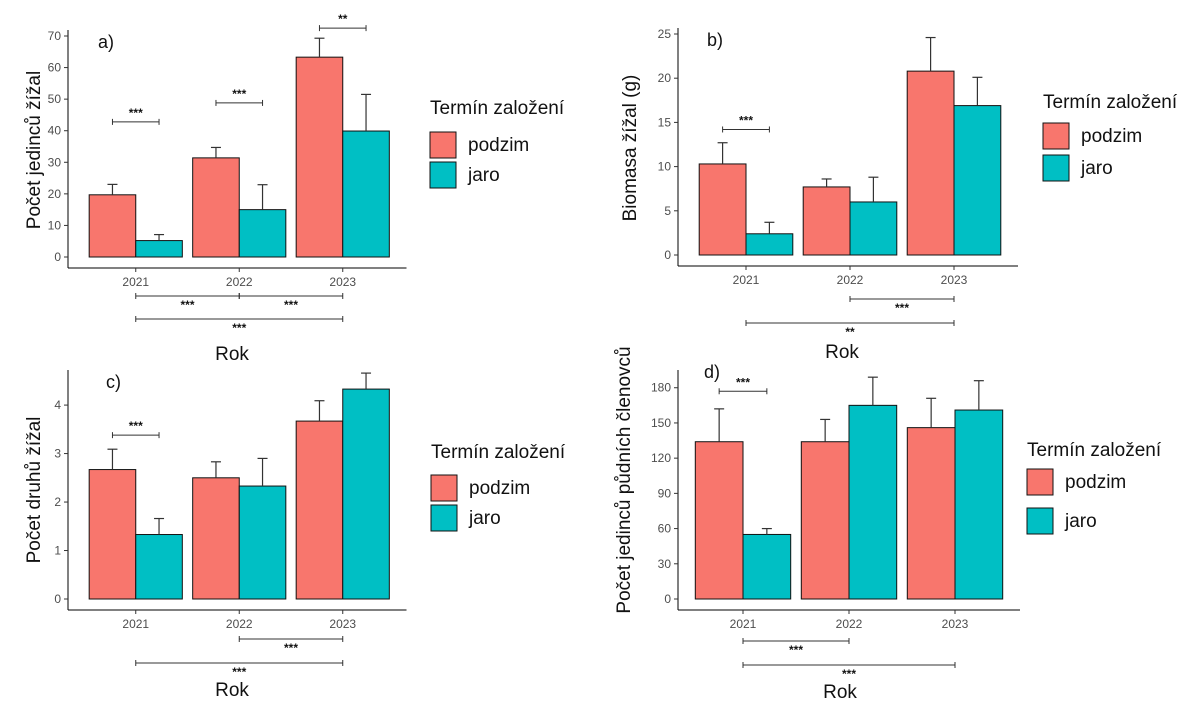 The width and height of the screenshot is (1201, 704). What do you see at coordinates (624, 479) in the screenshot?
I see `y-axis-title: Počet jedinců půdních členovců` at bounding box center [624, 479].